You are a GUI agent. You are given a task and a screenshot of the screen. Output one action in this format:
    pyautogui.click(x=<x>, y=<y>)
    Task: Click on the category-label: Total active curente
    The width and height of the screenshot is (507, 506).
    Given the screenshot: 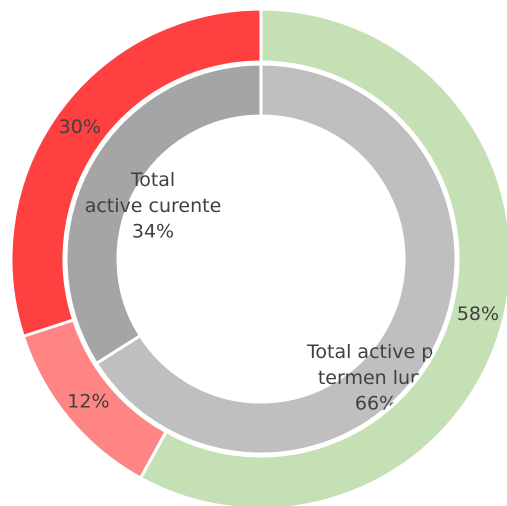 What is the action you would take?
    pyautogui.click(x=153, y=193)
    